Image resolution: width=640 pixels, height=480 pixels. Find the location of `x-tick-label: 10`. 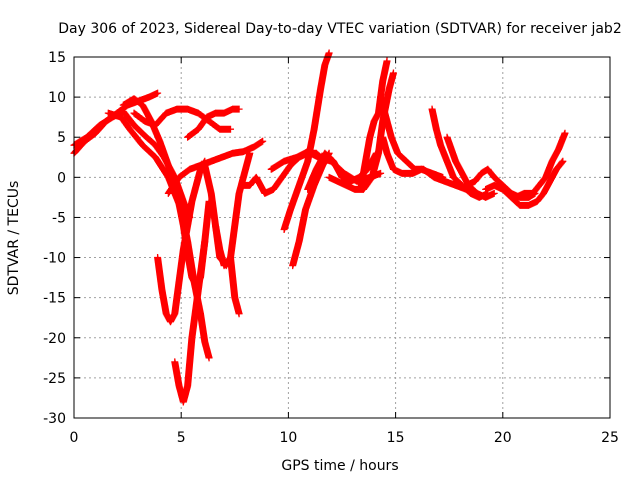

x-tick-label: 10 is located at coordinates (288, 438).